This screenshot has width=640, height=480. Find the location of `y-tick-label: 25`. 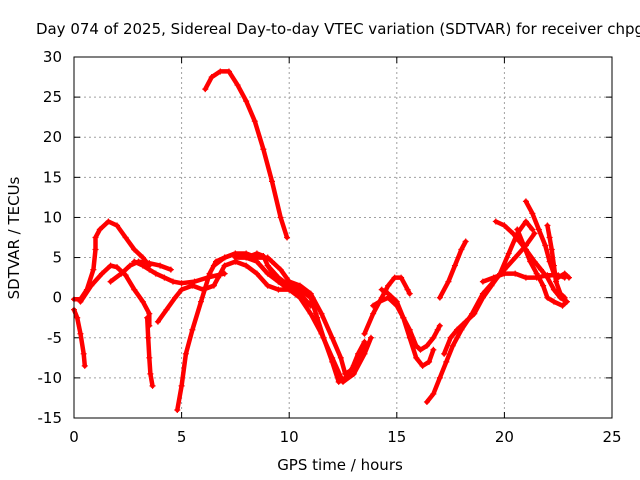

y-tick-label: 25 is located at coordinates (52, 97).